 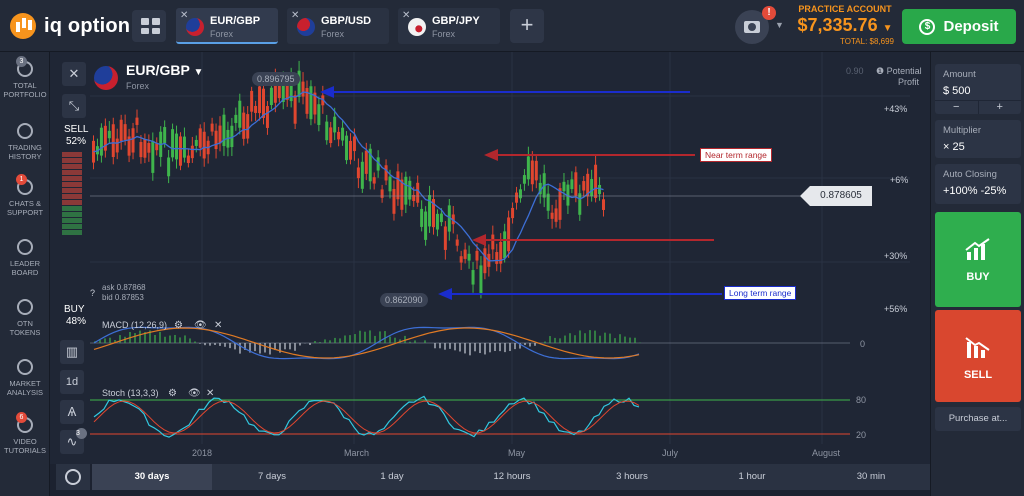 What do you see at coordinates (25, 195) in the screenshot?
I see `nav-item-support: 1 CHATS & SUPPORT` at bounding box center [25, 195].